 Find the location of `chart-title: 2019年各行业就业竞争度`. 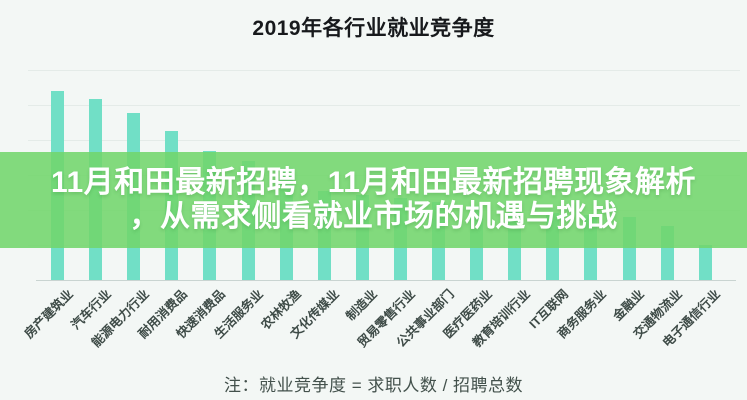

chart-title: 2019年各行业就业竞争度 is located at coordinates (373, 28).